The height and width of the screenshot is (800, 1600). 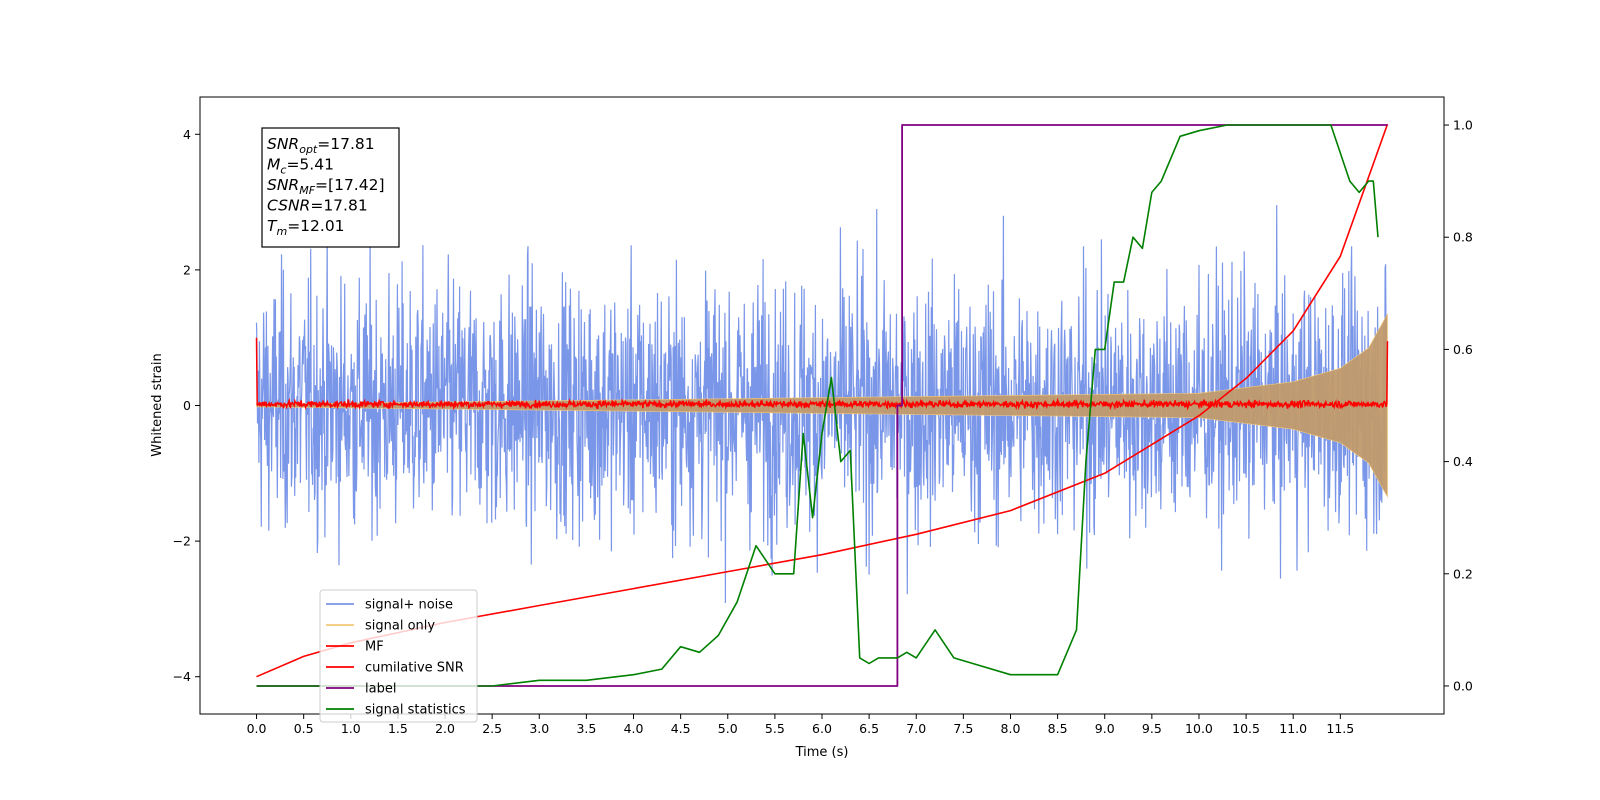 I want to click on legend-frame, so click(x=398, y=656).